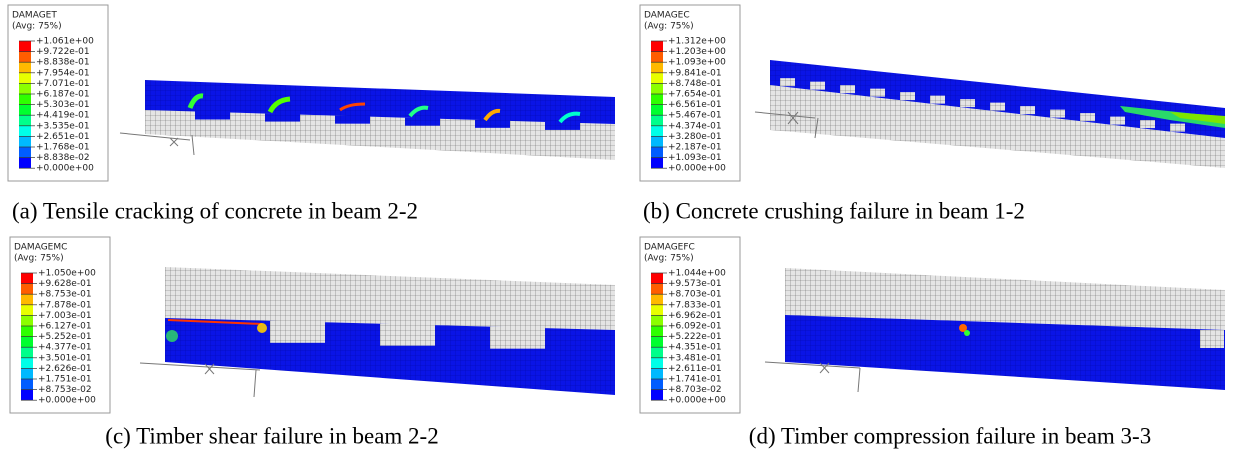 The height and width of the screenshot is (452, 1233). I want to click on legend-value: +2.187e-01, so click(695, 148).